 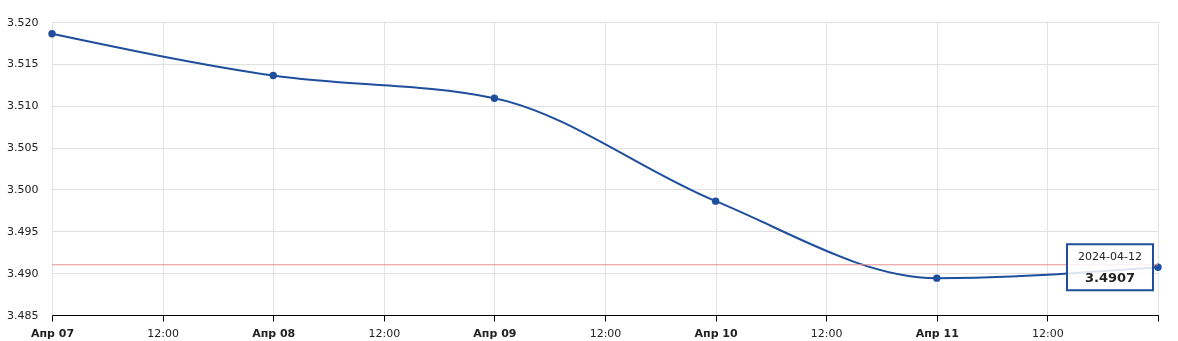 I want to click on x-tick-label: Апр 09, so click(x=495, y=333).